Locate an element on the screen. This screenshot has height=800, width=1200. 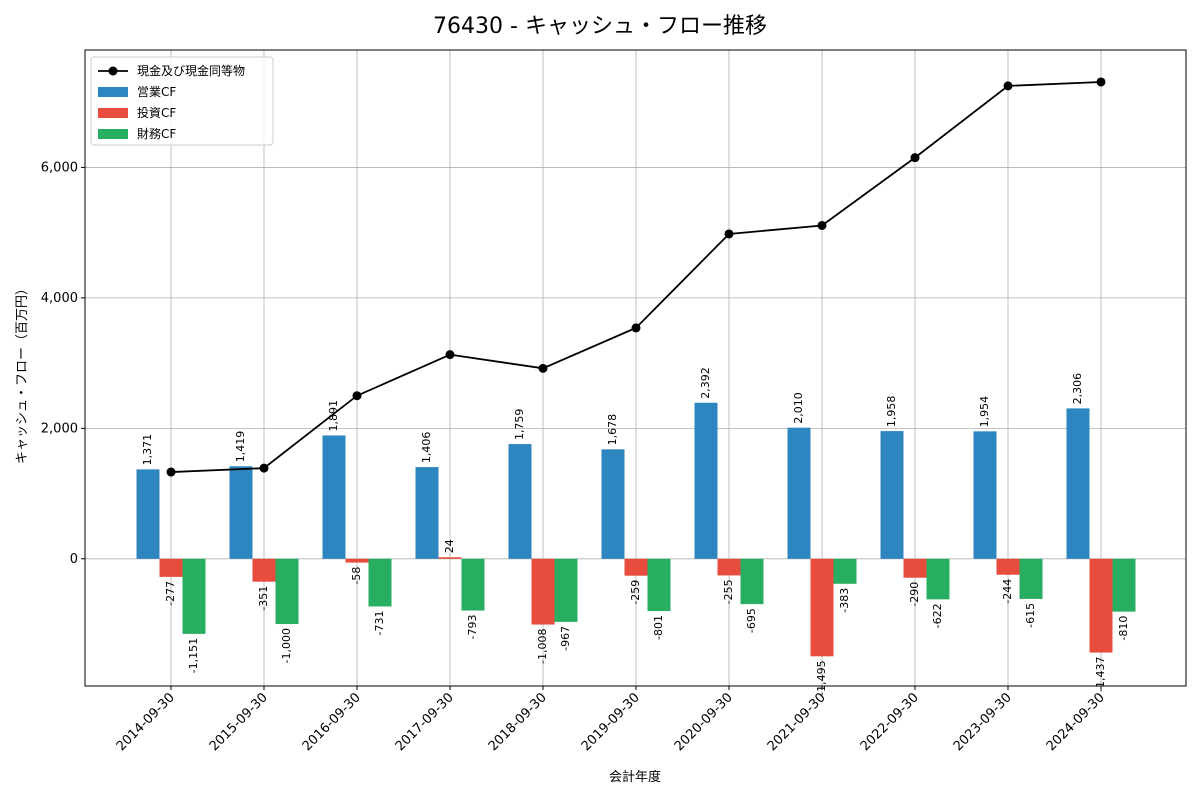
data-label-operating: 1,371 is located at coordinates (147, 450).